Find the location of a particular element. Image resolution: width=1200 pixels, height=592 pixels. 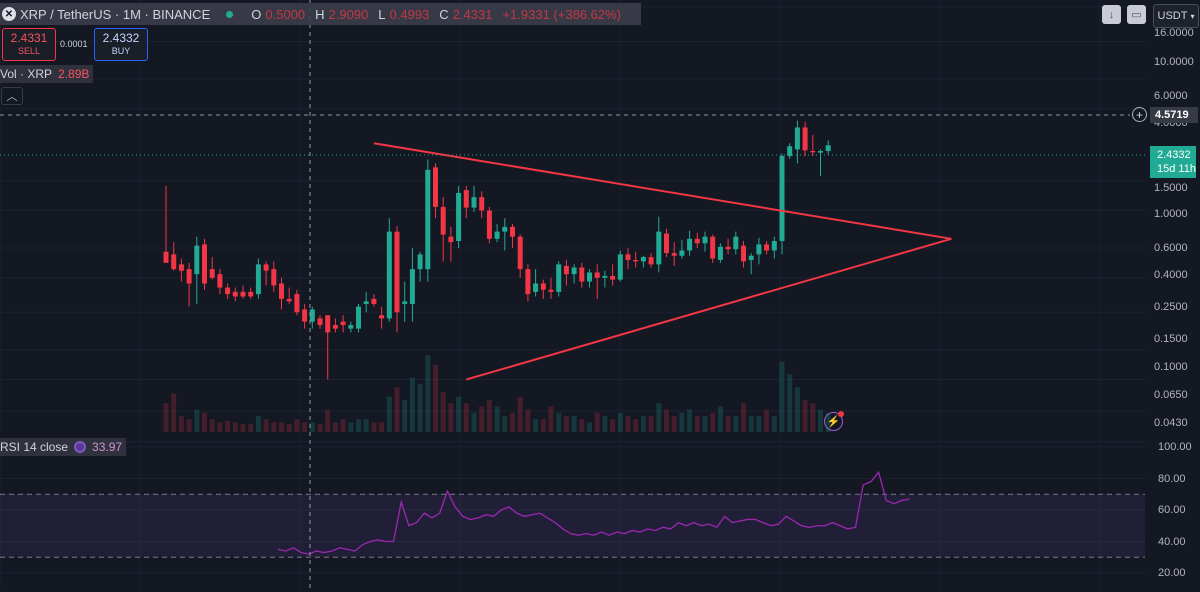

rsi-band is located at coordinates (572, 526).